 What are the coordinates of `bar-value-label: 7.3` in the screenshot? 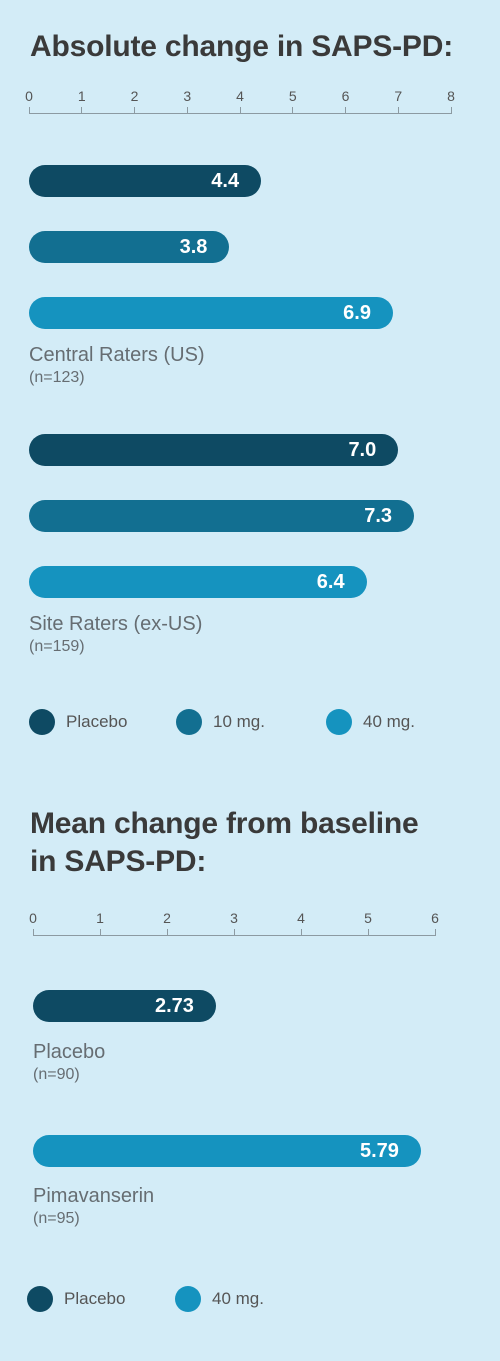 It's located at (378, 516).